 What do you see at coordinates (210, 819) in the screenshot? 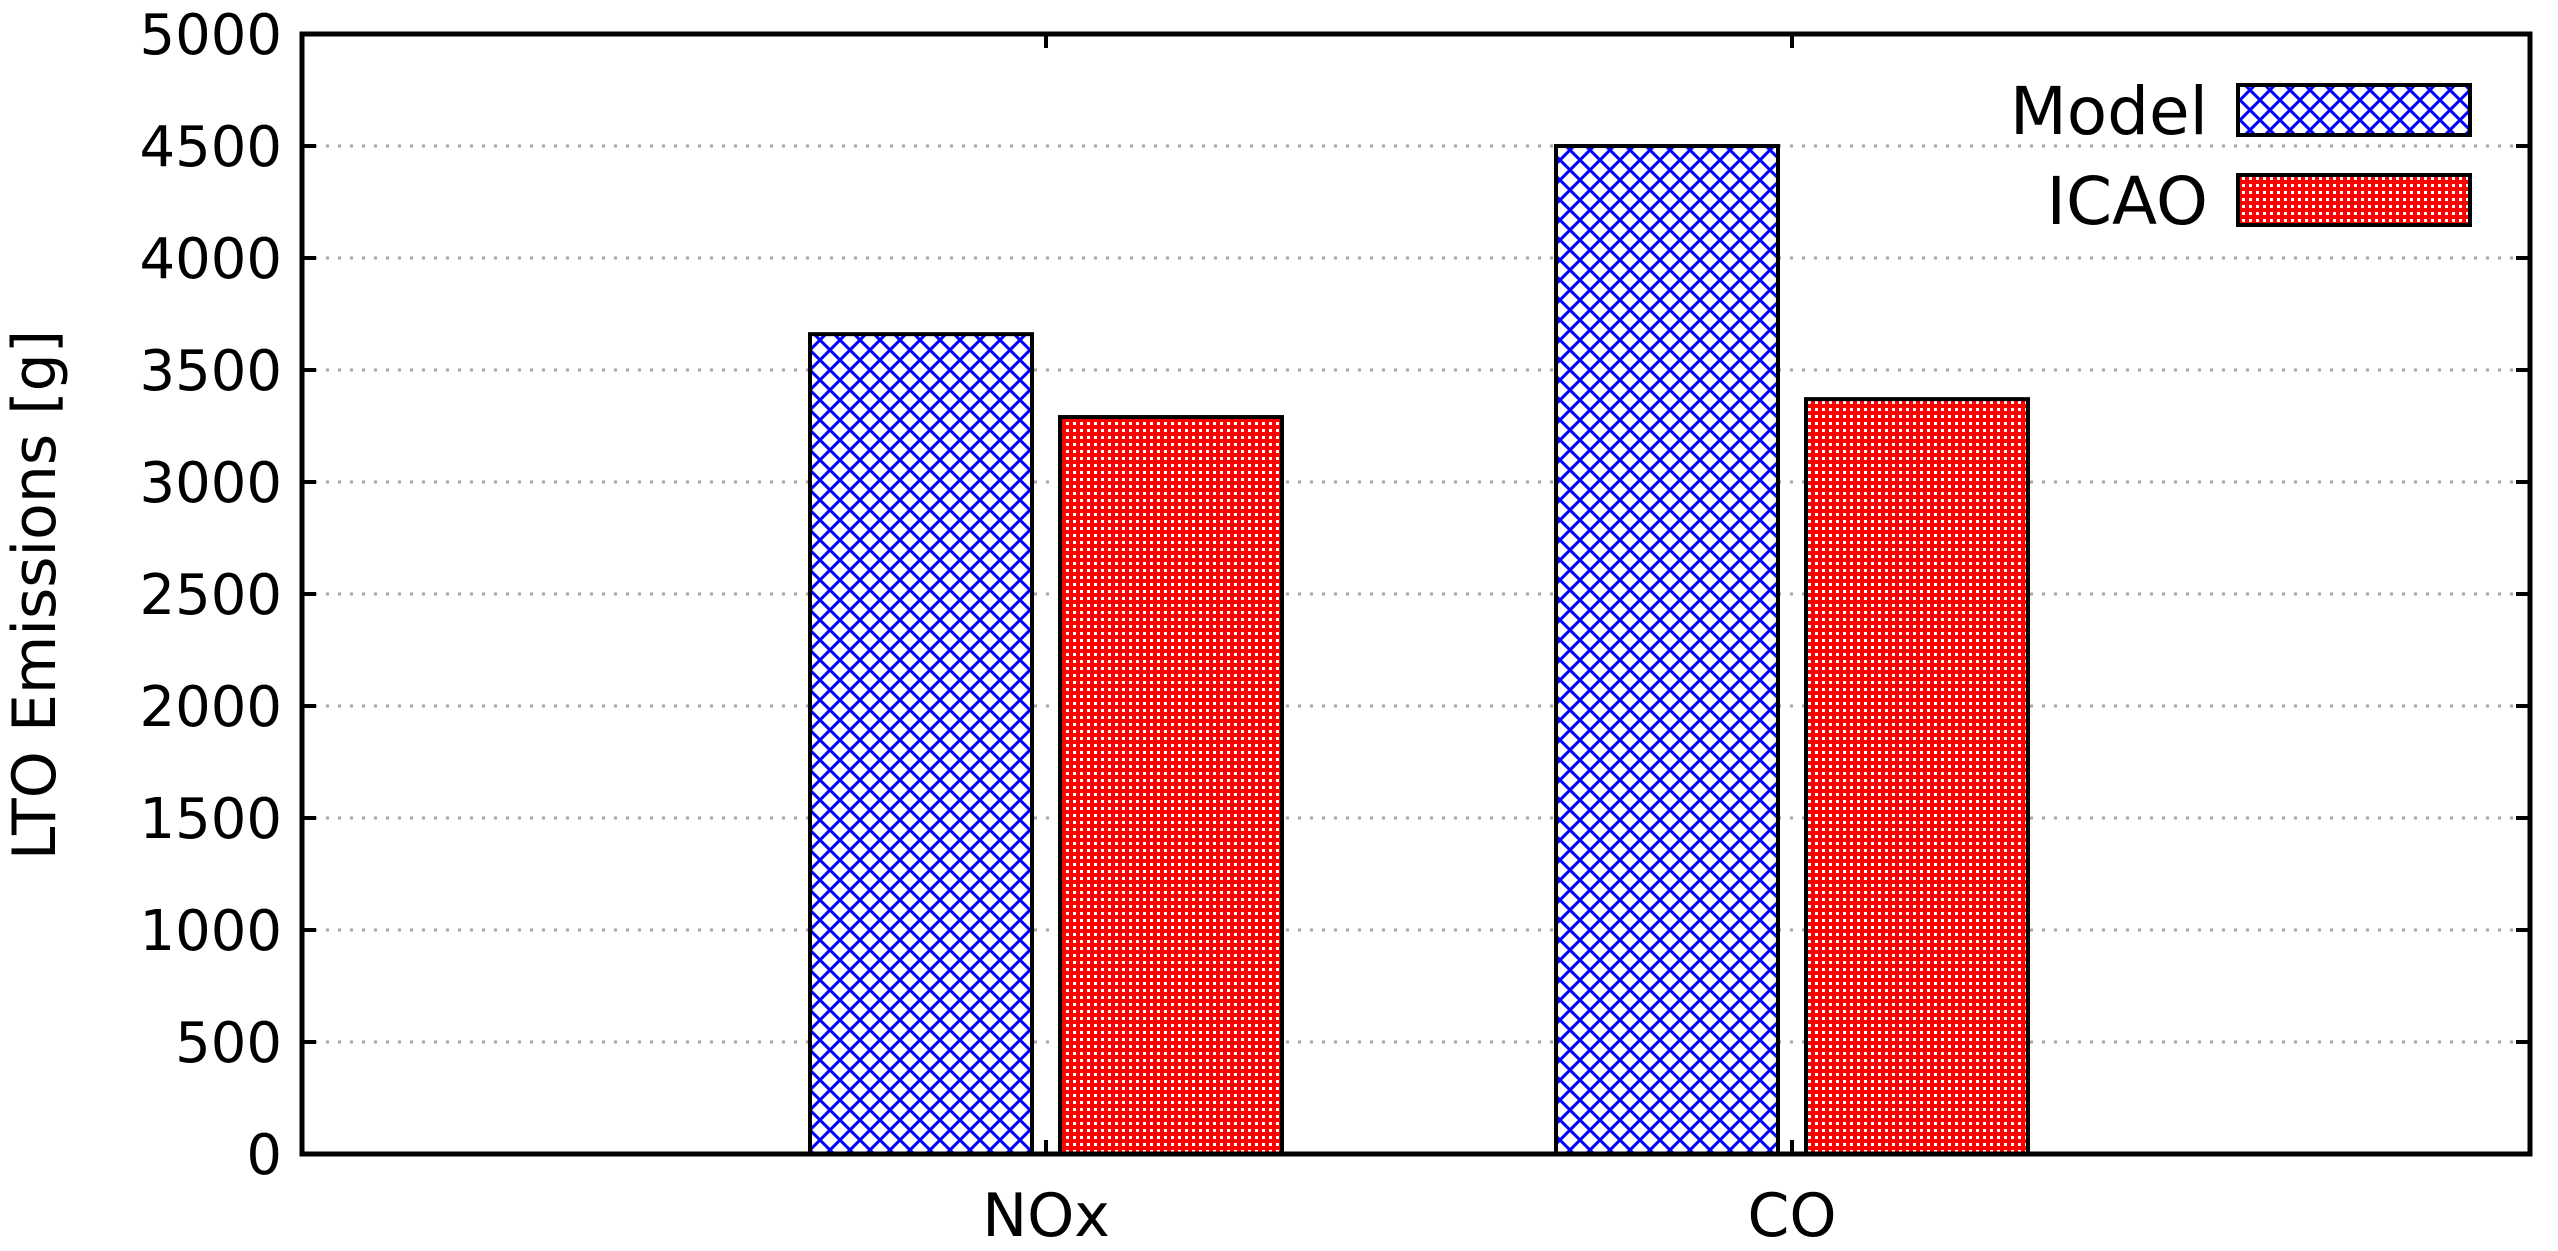
I see `y-tick-label: 1500` at bounding box center [210, 819].